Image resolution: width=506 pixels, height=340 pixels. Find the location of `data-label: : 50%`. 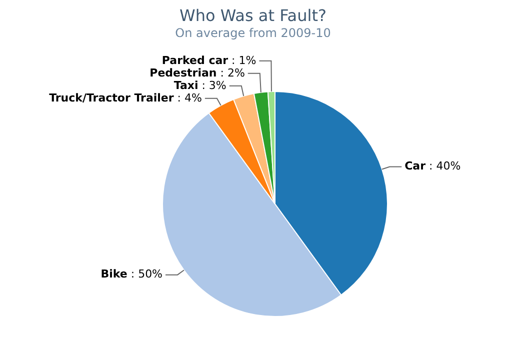

data-label: : 50% is located at coordinates (145, 274).